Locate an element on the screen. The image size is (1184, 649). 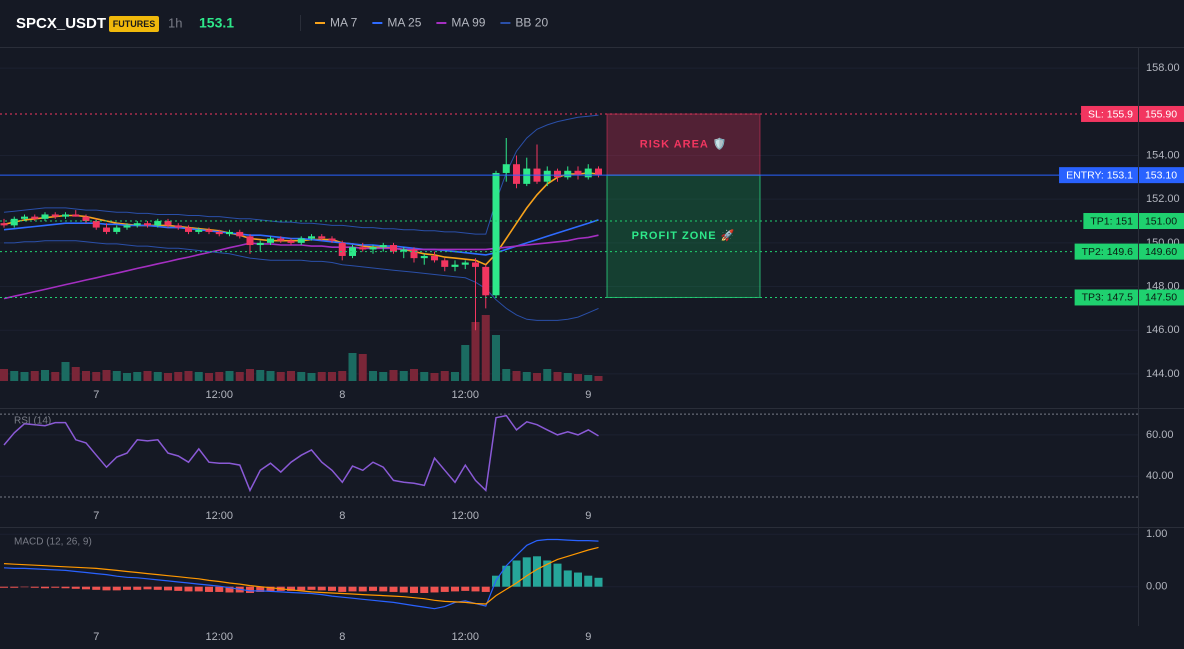
pane-title: RSI (14) is located at coordinates (32, 421).